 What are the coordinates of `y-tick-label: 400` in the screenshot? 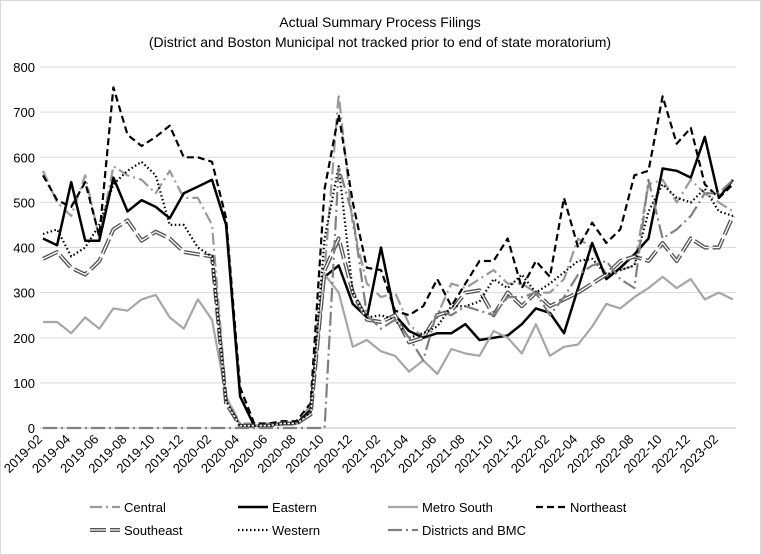 It's located at (24, 248).